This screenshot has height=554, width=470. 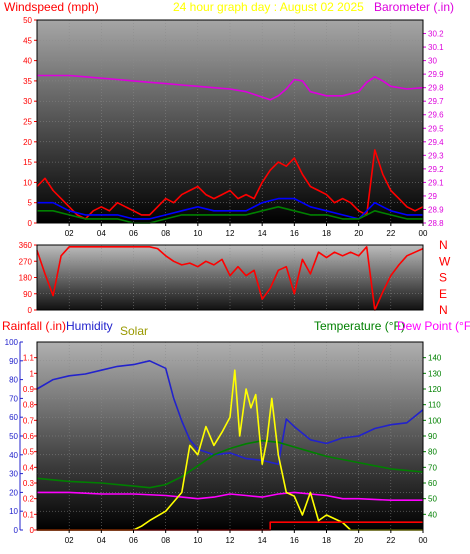 What do you see at coordinates (436, 209) in the screenshot?
I see `y2-tick-label: 28.9` at bounding box center [436, 209].